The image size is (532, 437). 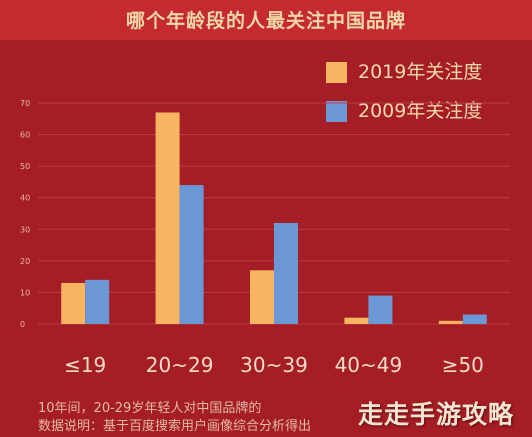 I want to click on footnote-1: 10年间，20-29岁年轻人对中国品牌的, so click(x=150, y=408).